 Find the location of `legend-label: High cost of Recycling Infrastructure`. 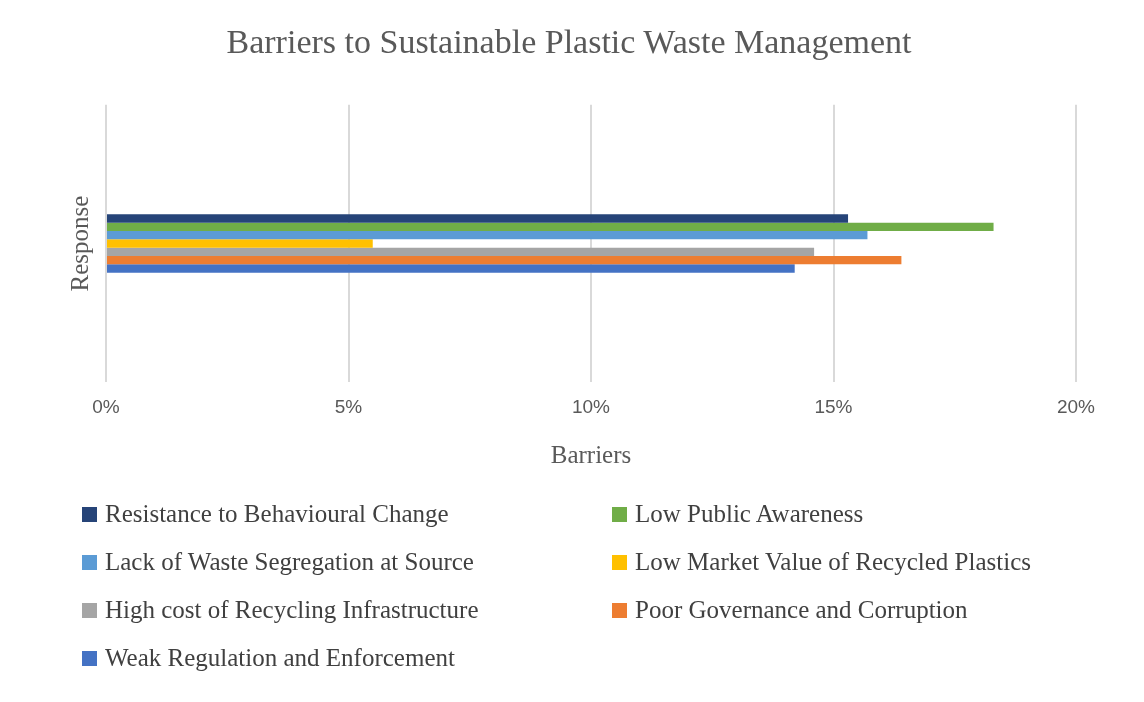

legend-label: High cost of Recycling Infrastructure is located at coordinates (292, 610).